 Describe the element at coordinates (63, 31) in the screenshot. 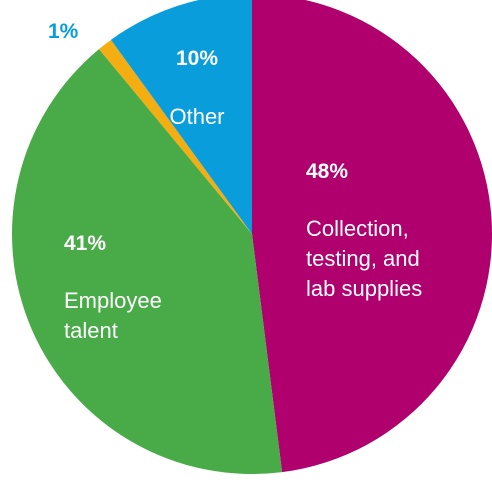

I see `slice-value-label-3: 1%` at that location.